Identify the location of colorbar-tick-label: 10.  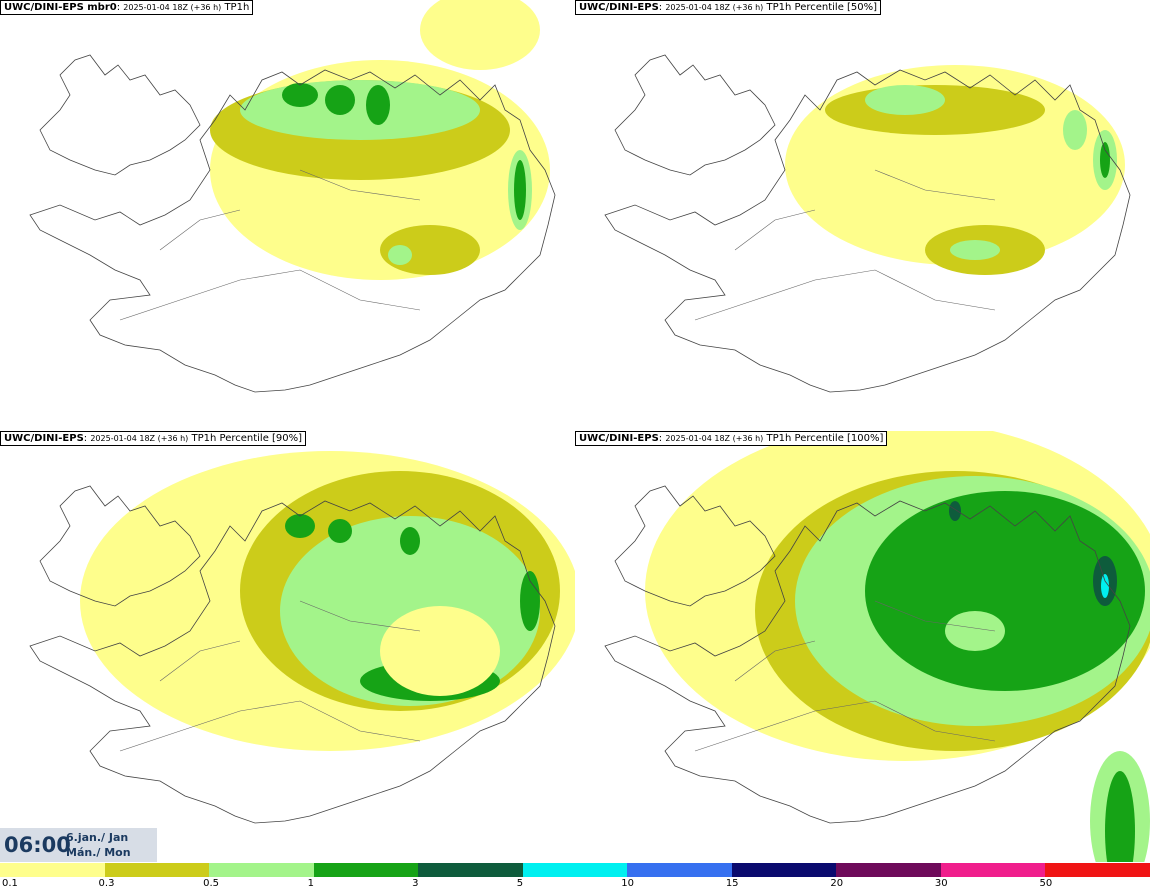
(627, 883).